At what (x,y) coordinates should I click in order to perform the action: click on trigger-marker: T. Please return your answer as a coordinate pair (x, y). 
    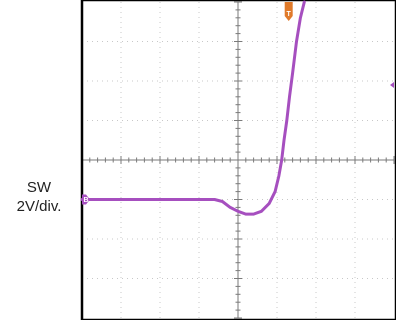
    Looking at the image, I should click on (288, 11).